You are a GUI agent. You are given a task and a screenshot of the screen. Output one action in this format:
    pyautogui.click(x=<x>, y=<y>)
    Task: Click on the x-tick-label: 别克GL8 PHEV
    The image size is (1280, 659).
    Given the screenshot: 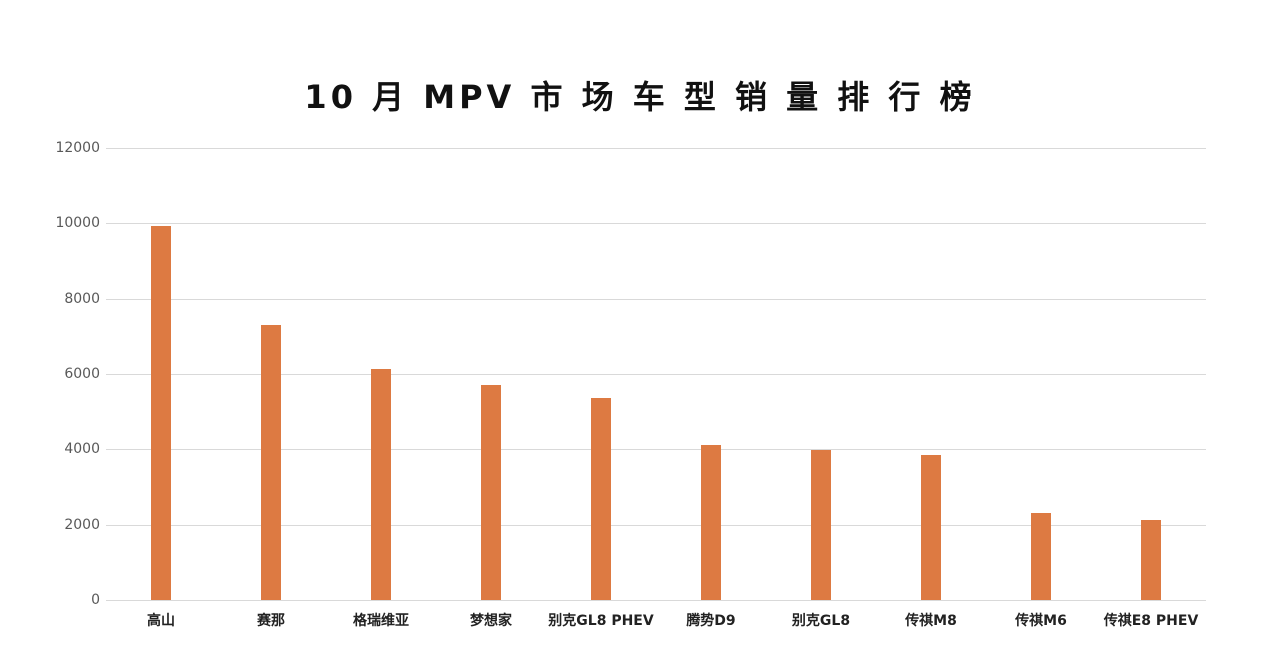 What is the action you would take?
    pyautogui.click(x=601, y=621)
    